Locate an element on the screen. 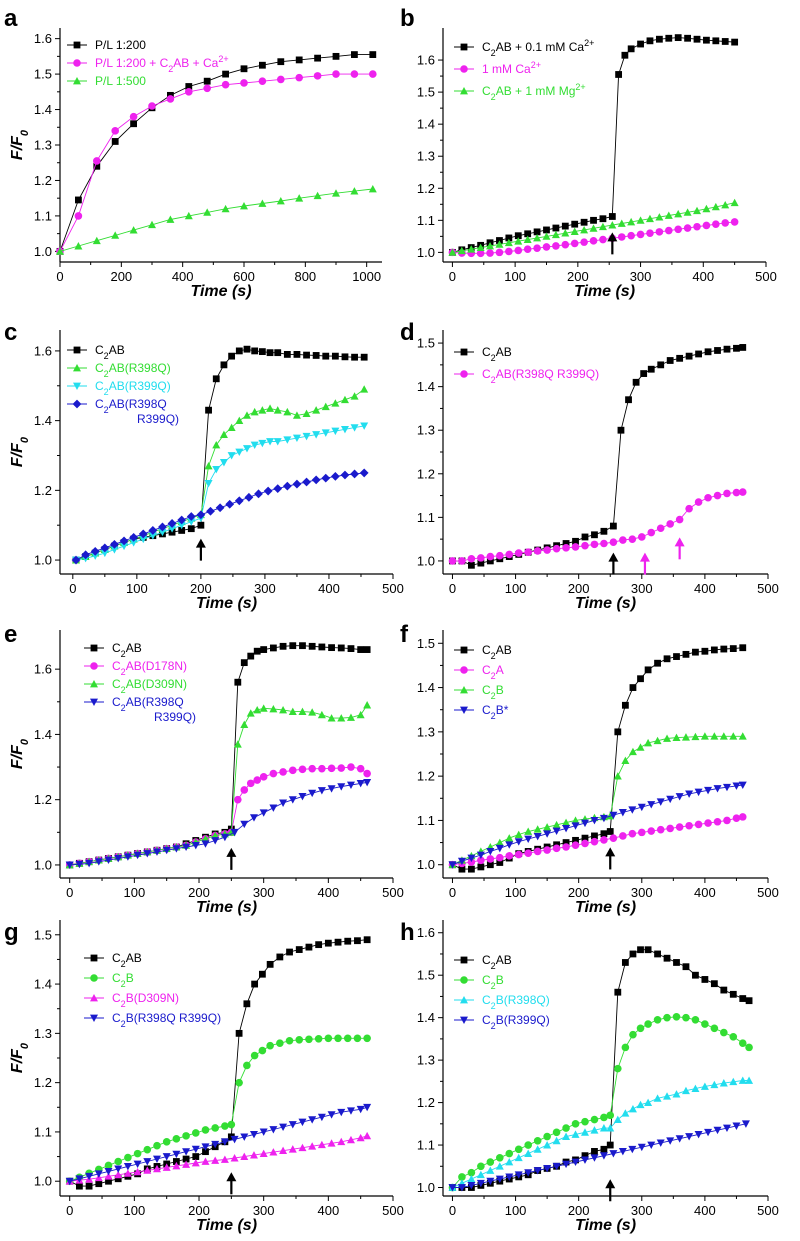 The width and height of the screenshot is (800, 1241). y-tick-label: 1.3 is located at coordinates (426, 156).